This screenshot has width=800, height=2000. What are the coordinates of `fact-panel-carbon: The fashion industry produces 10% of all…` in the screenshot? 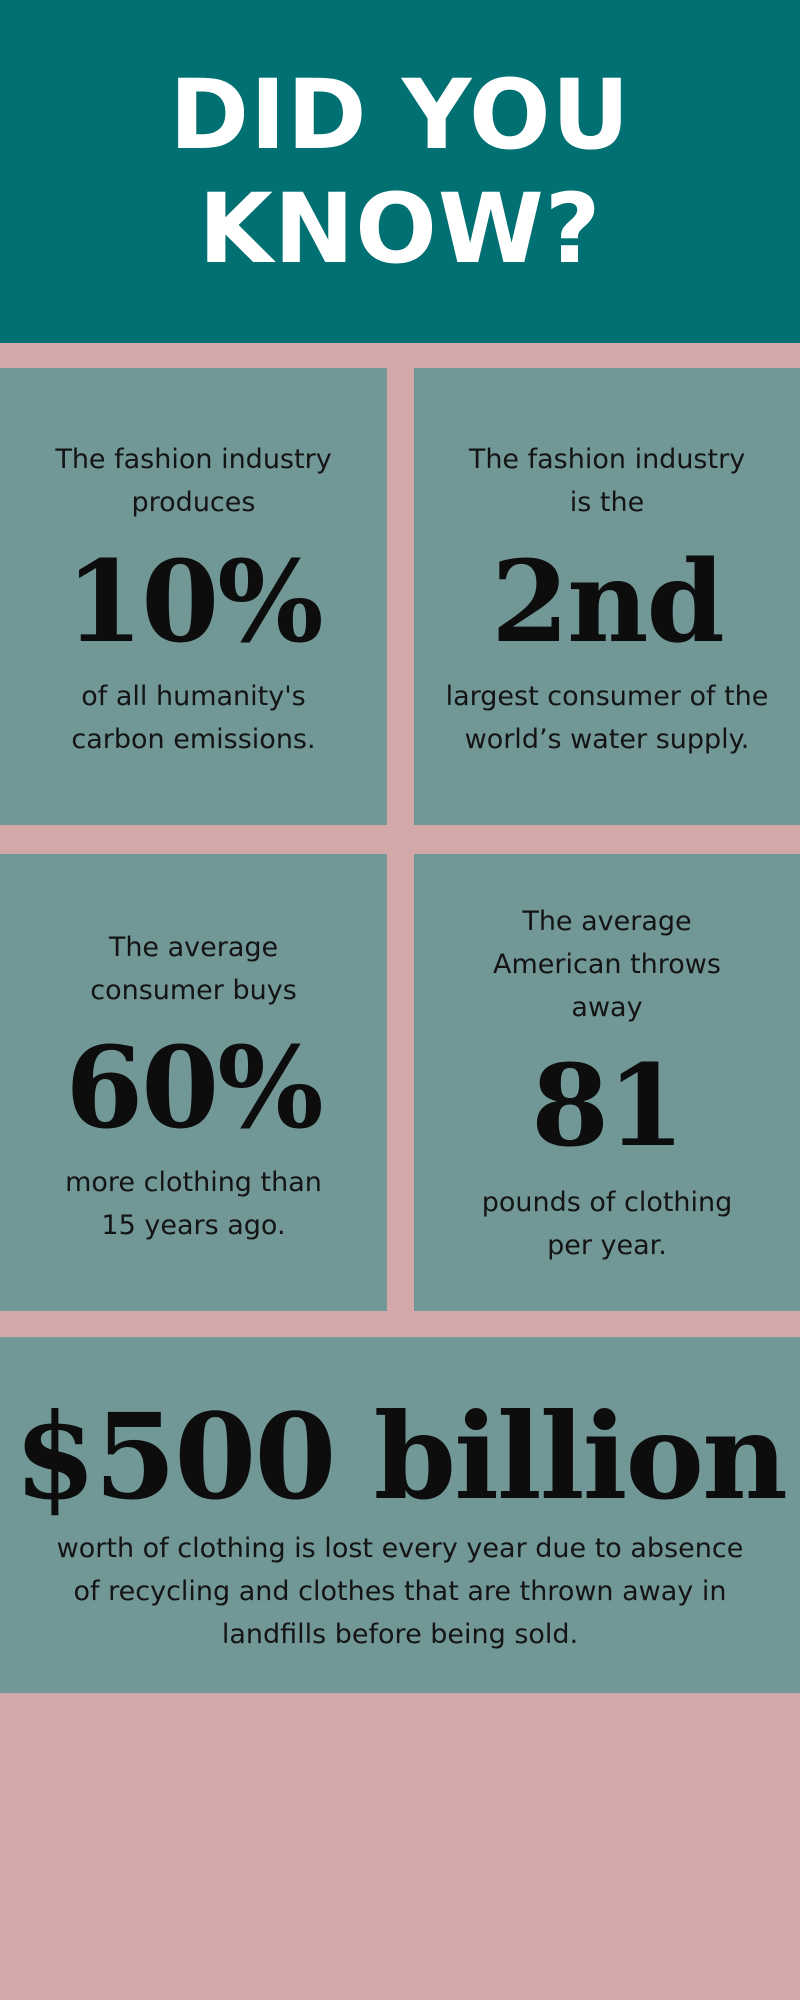 It's located at (193, 596).